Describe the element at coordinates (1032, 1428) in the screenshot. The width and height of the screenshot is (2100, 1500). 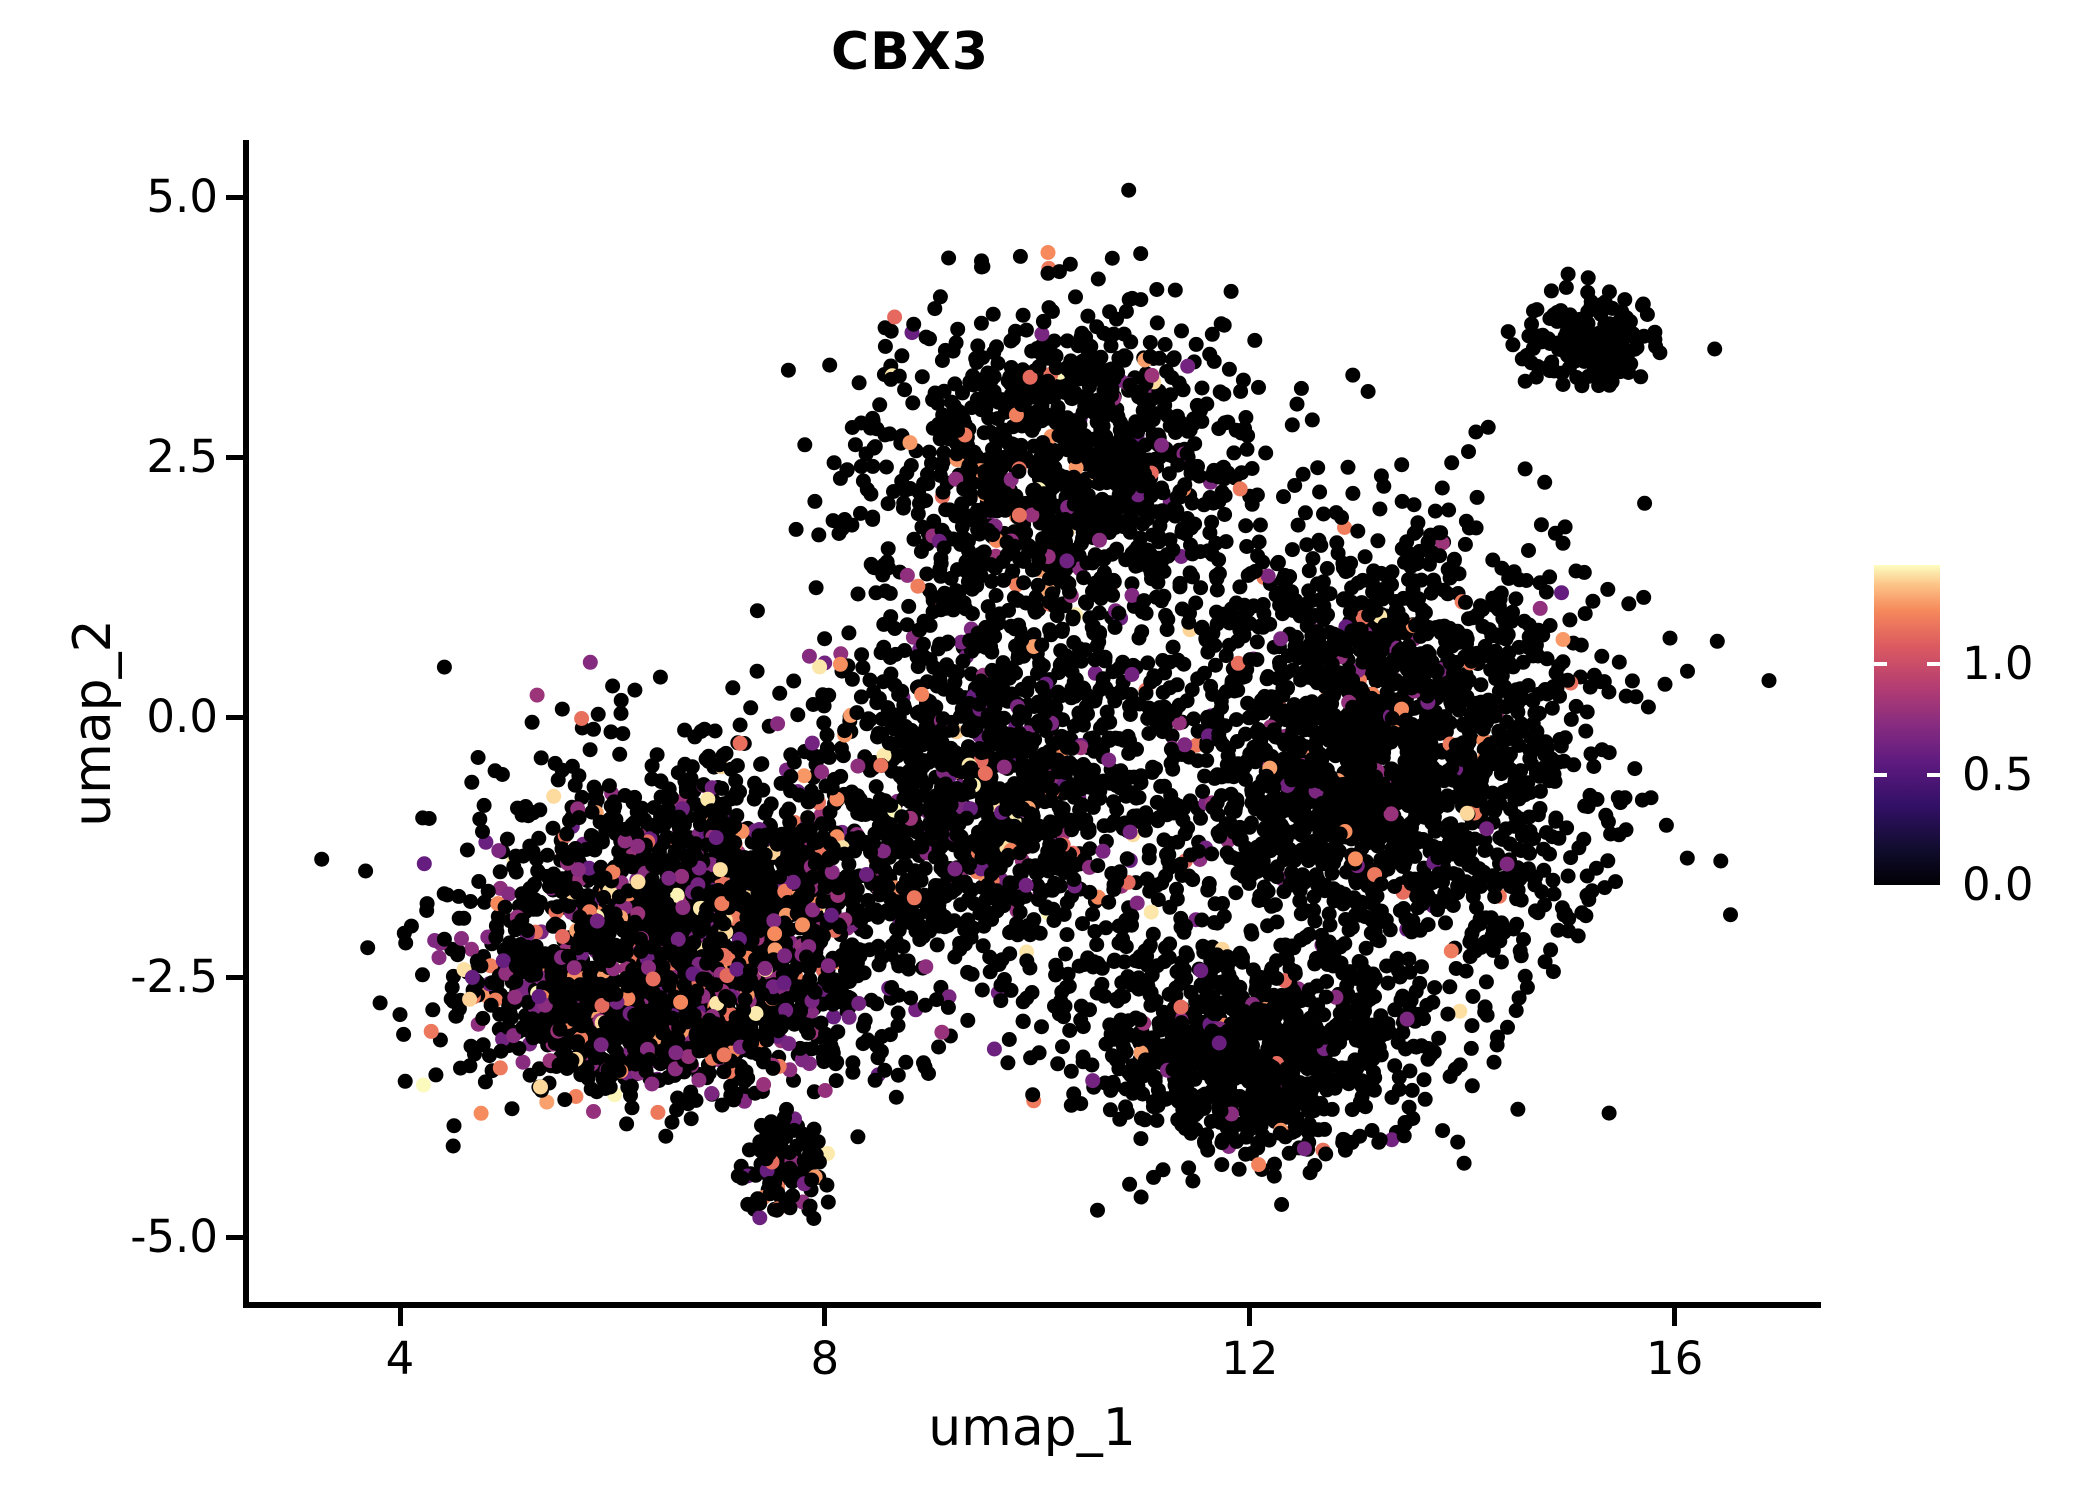
I see `x-axis-title: umap_1` at that location.